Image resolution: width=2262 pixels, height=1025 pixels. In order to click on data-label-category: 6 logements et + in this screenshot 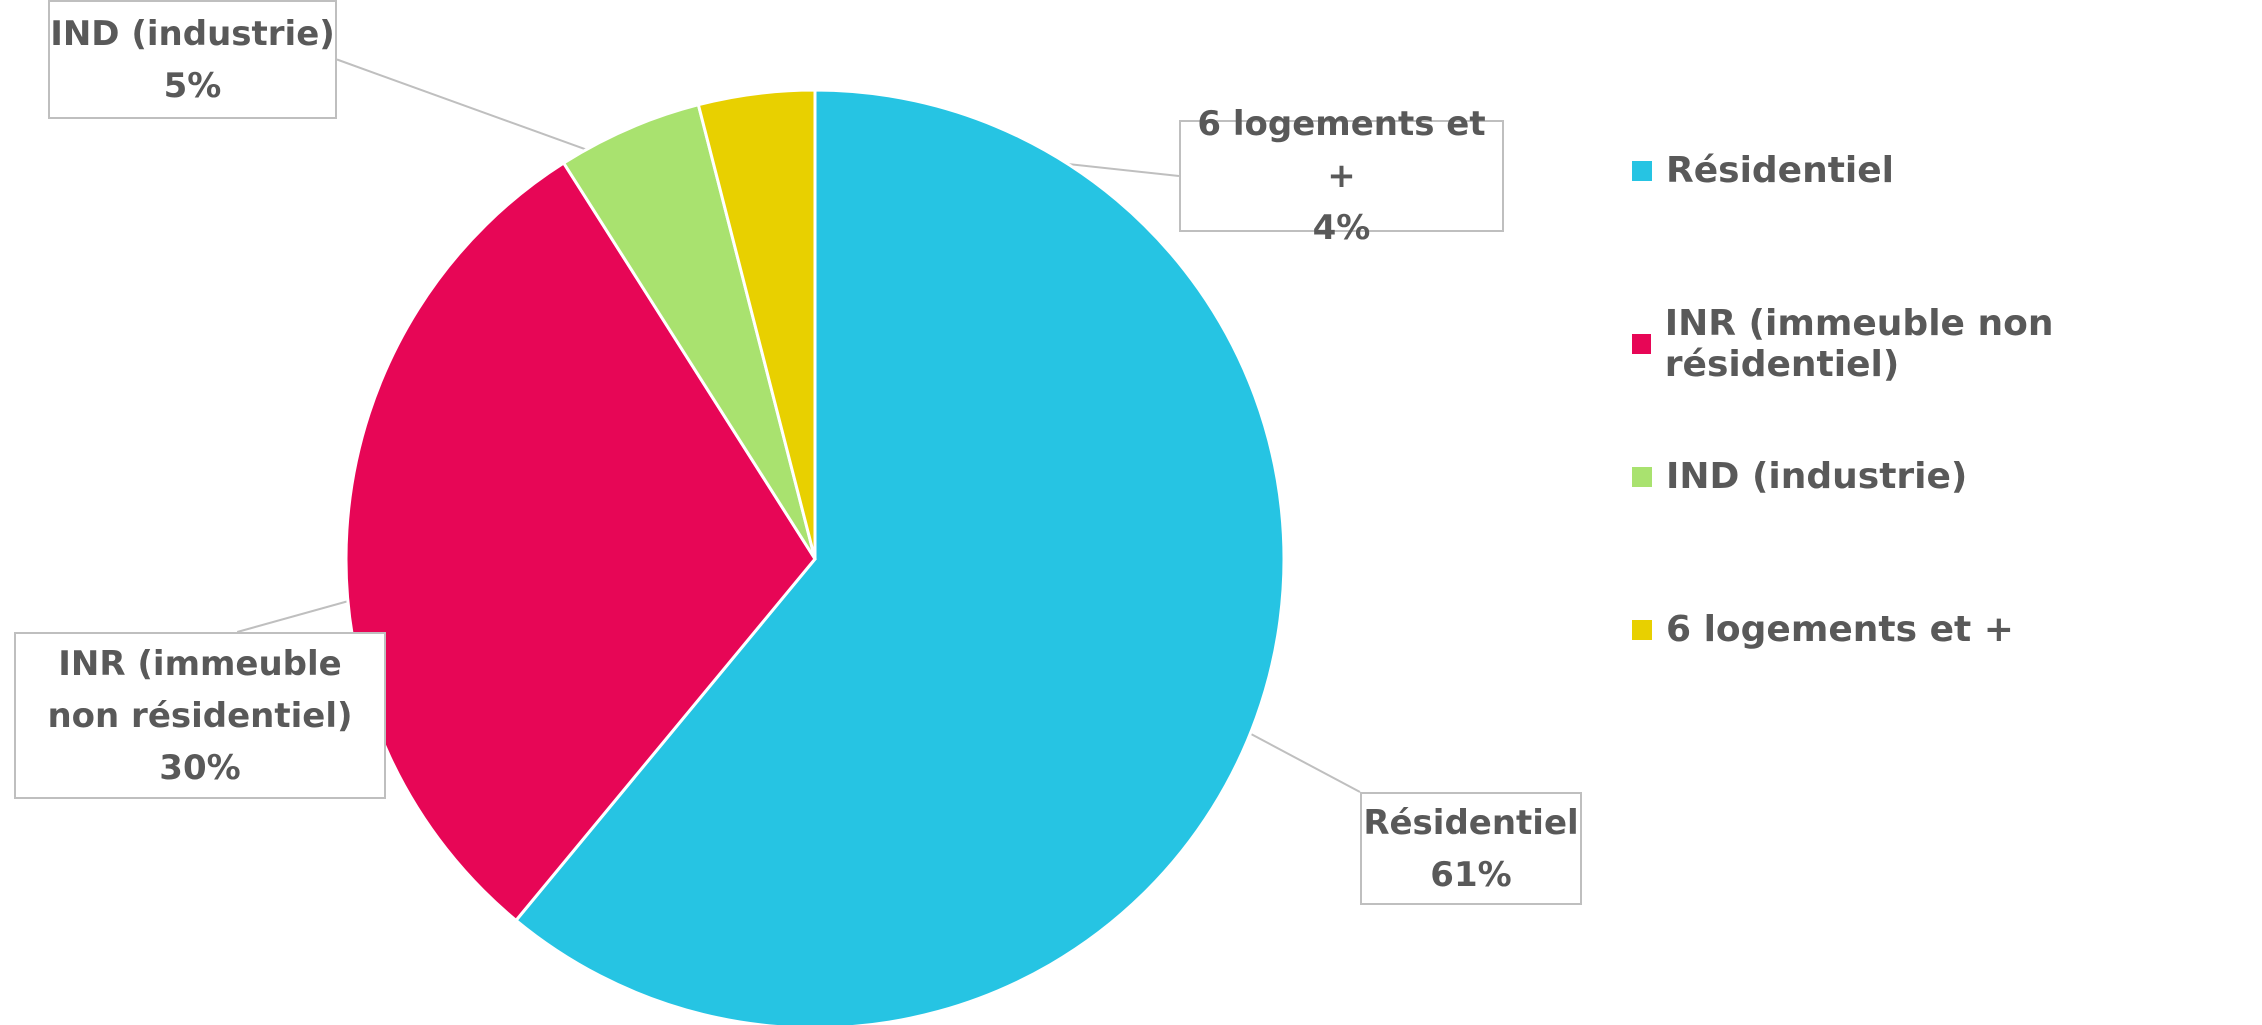, I will do `click(1341, 150)`.